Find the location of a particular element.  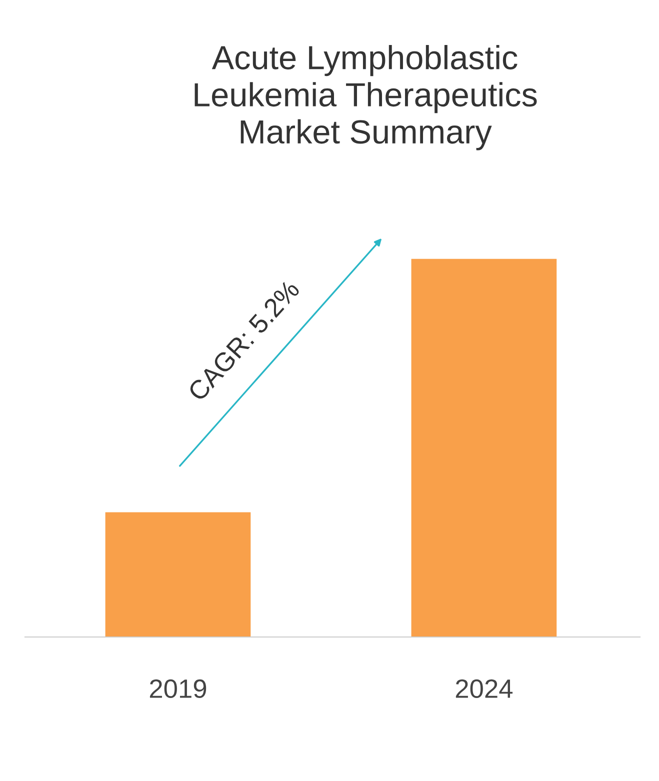

x-tick-label: 2024 is located at coordinates (484, 688).